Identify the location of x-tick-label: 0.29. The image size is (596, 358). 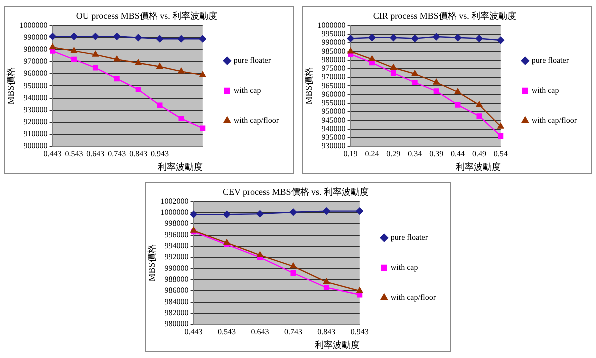
(393, 153).